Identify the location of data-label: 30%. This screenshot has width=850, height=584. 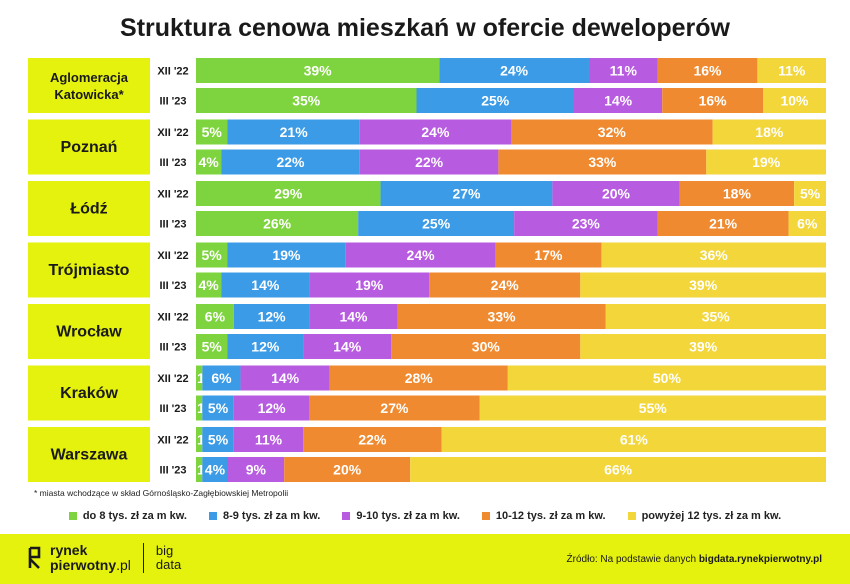
(486, 347).